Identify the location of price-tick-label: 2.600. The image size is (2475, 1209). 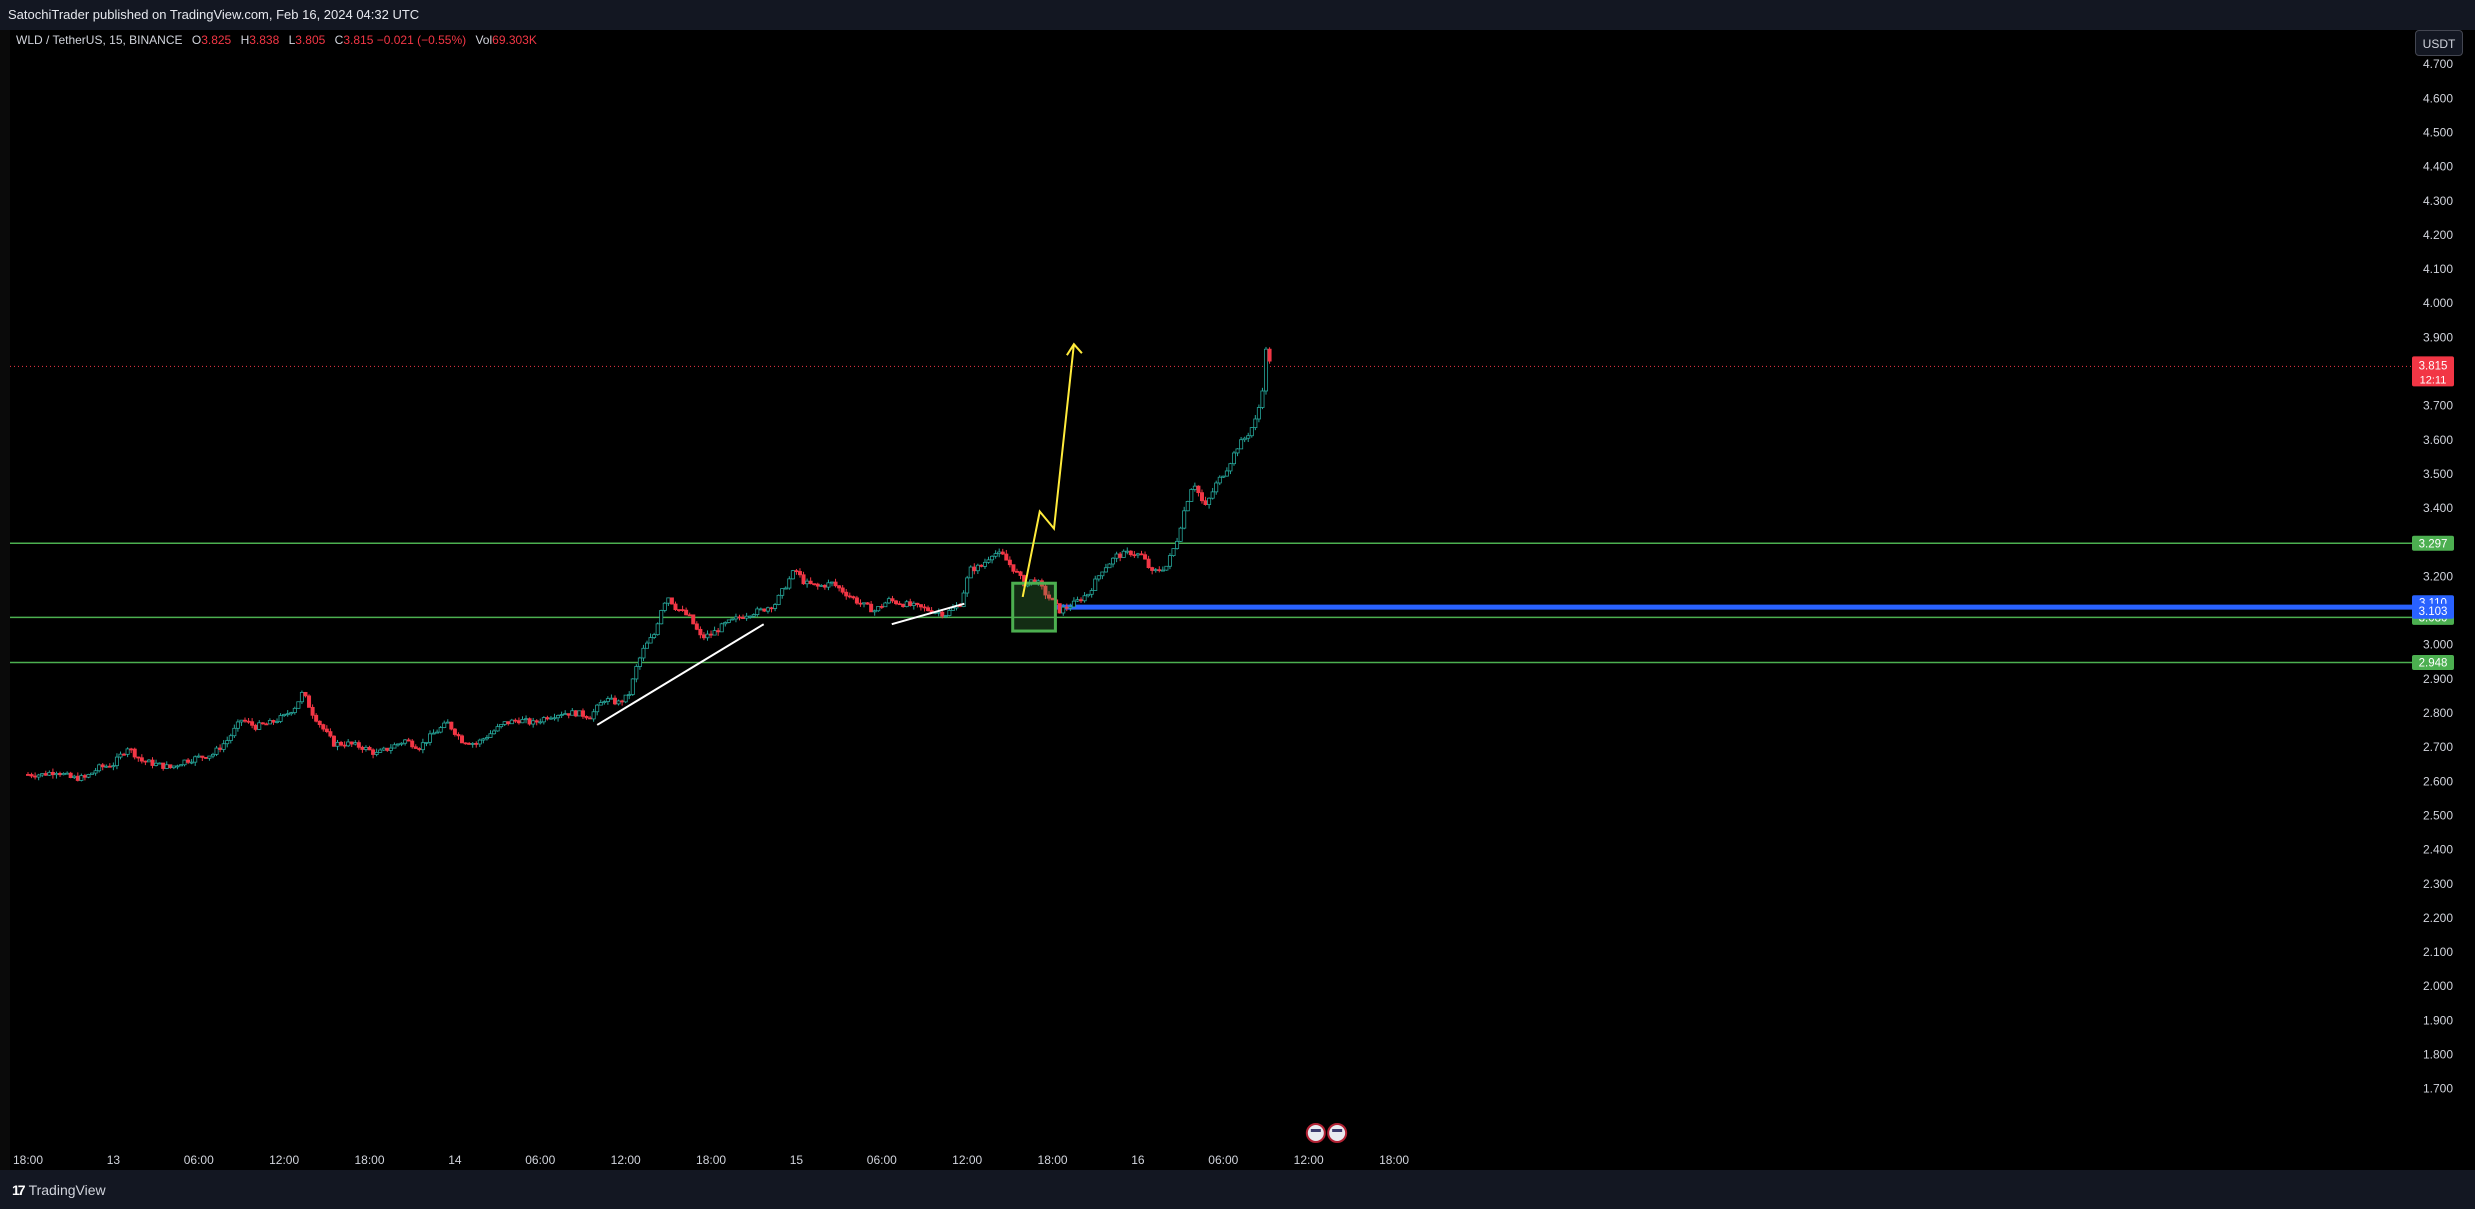
(2438, 781).